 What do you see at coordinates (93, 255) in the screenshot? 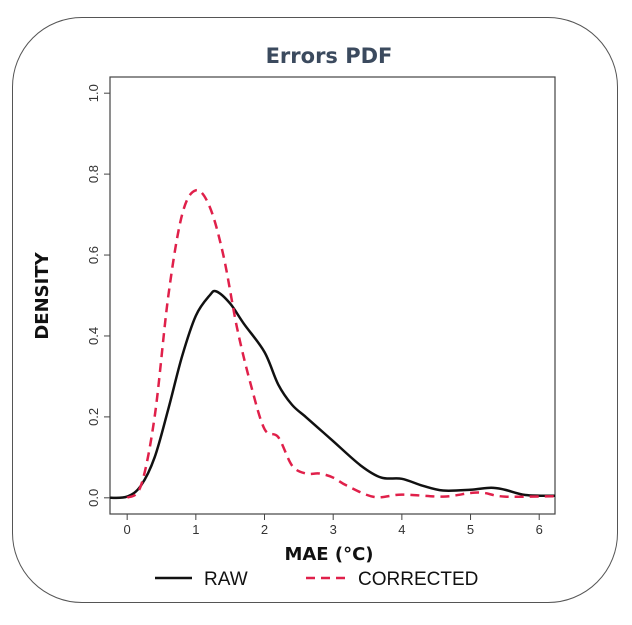
I see `y-tick-label: 0.6` at bounding box center [93, 255].